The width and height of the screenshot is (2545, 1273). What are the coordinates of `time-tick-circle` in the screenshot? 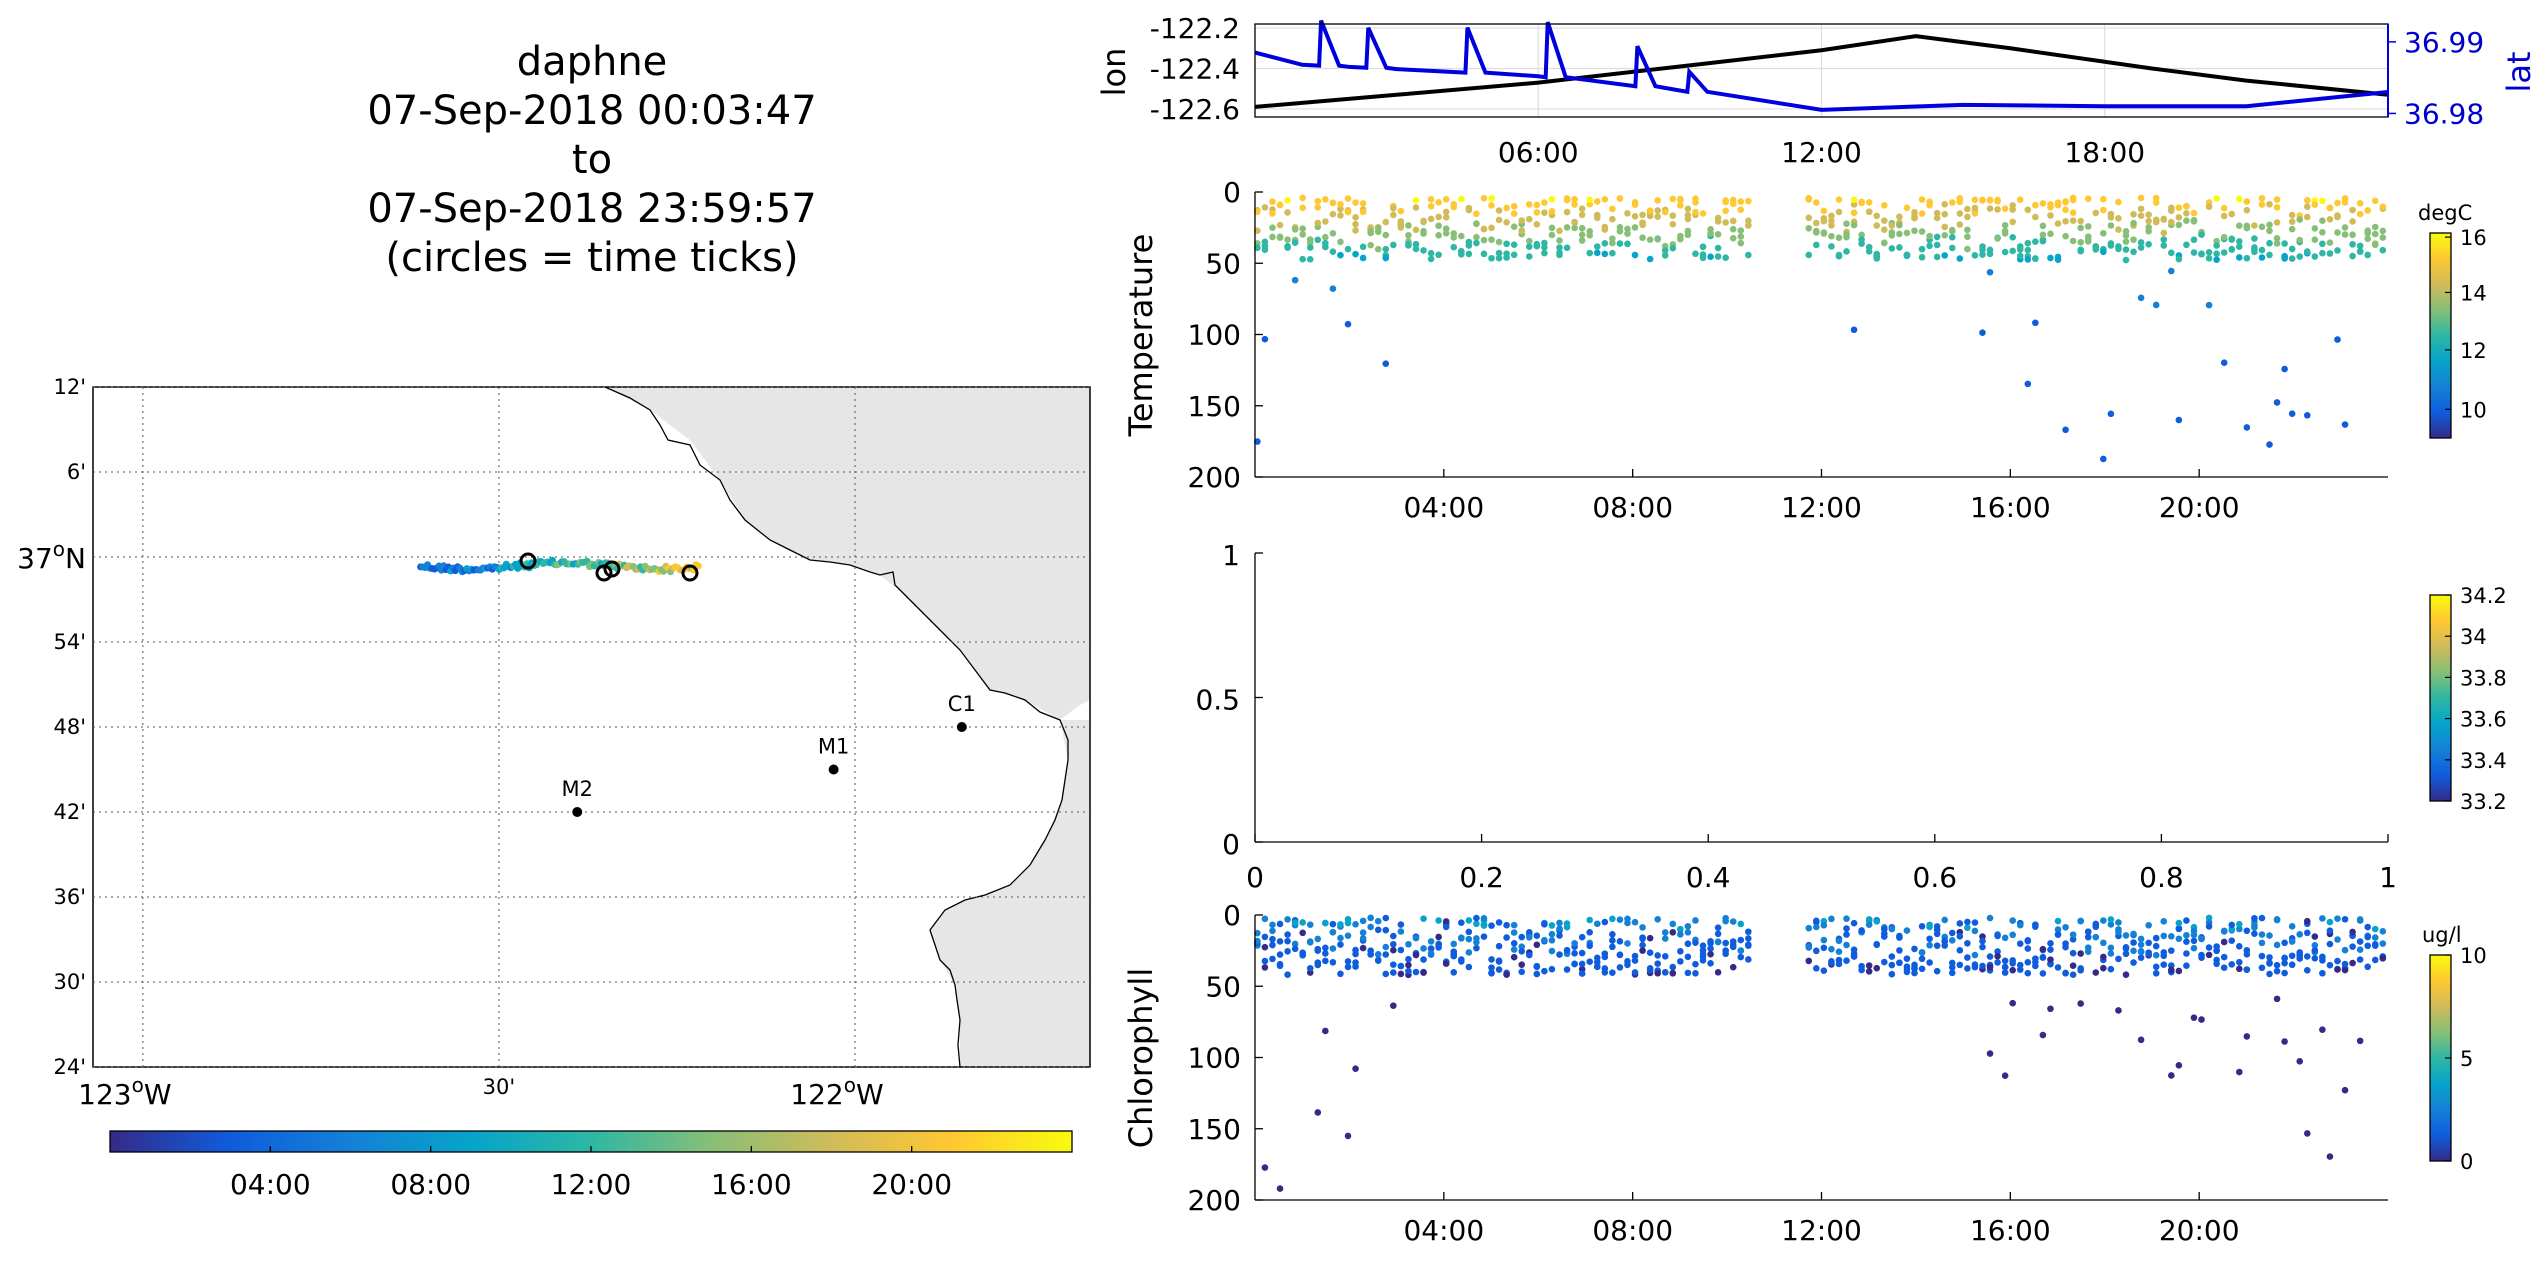 It's located at (690, 573).